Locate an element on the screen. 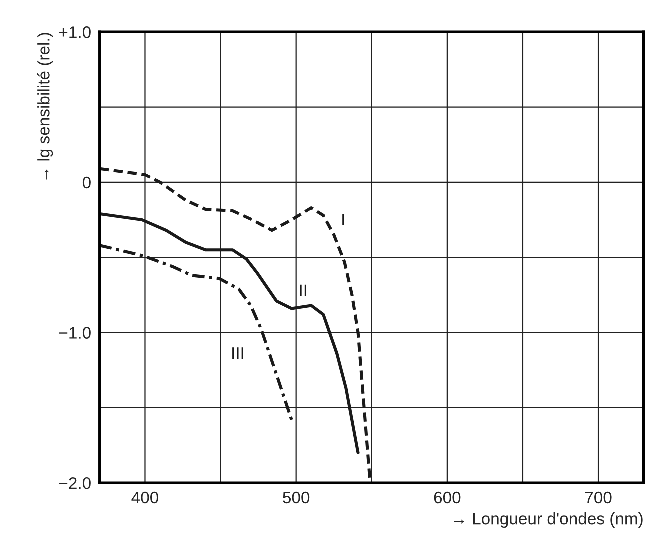 The image size is (653, 554). series-label: I is located at coordinates (343, 220).